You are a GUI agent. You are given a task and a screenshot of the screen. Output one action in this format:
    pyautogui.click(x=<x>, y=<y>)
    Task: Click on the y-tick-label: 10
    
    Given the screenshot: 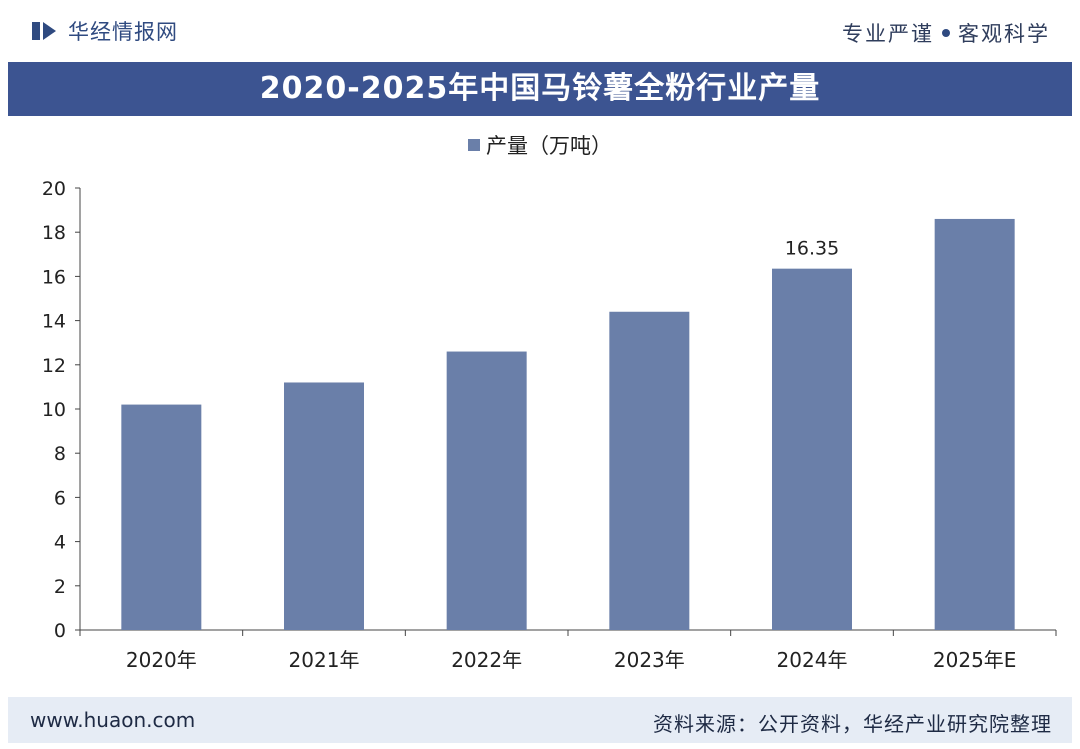 What is the action you would take?
    pyautogui.click(x=54, y=410)
    